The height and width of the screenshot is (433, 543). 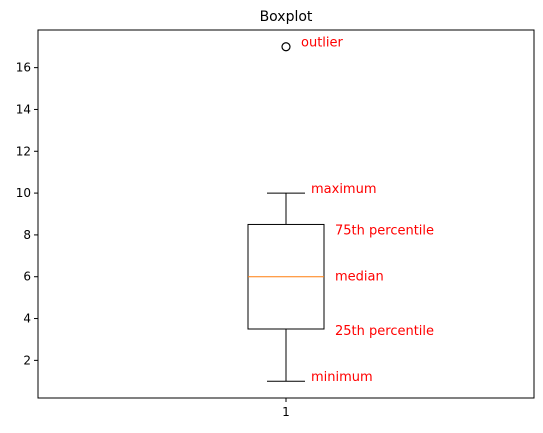 What do you see at coordinates (27, 277) in the screenshot?
I see `y-tick-label: 6` at bounding box center [27, 277].